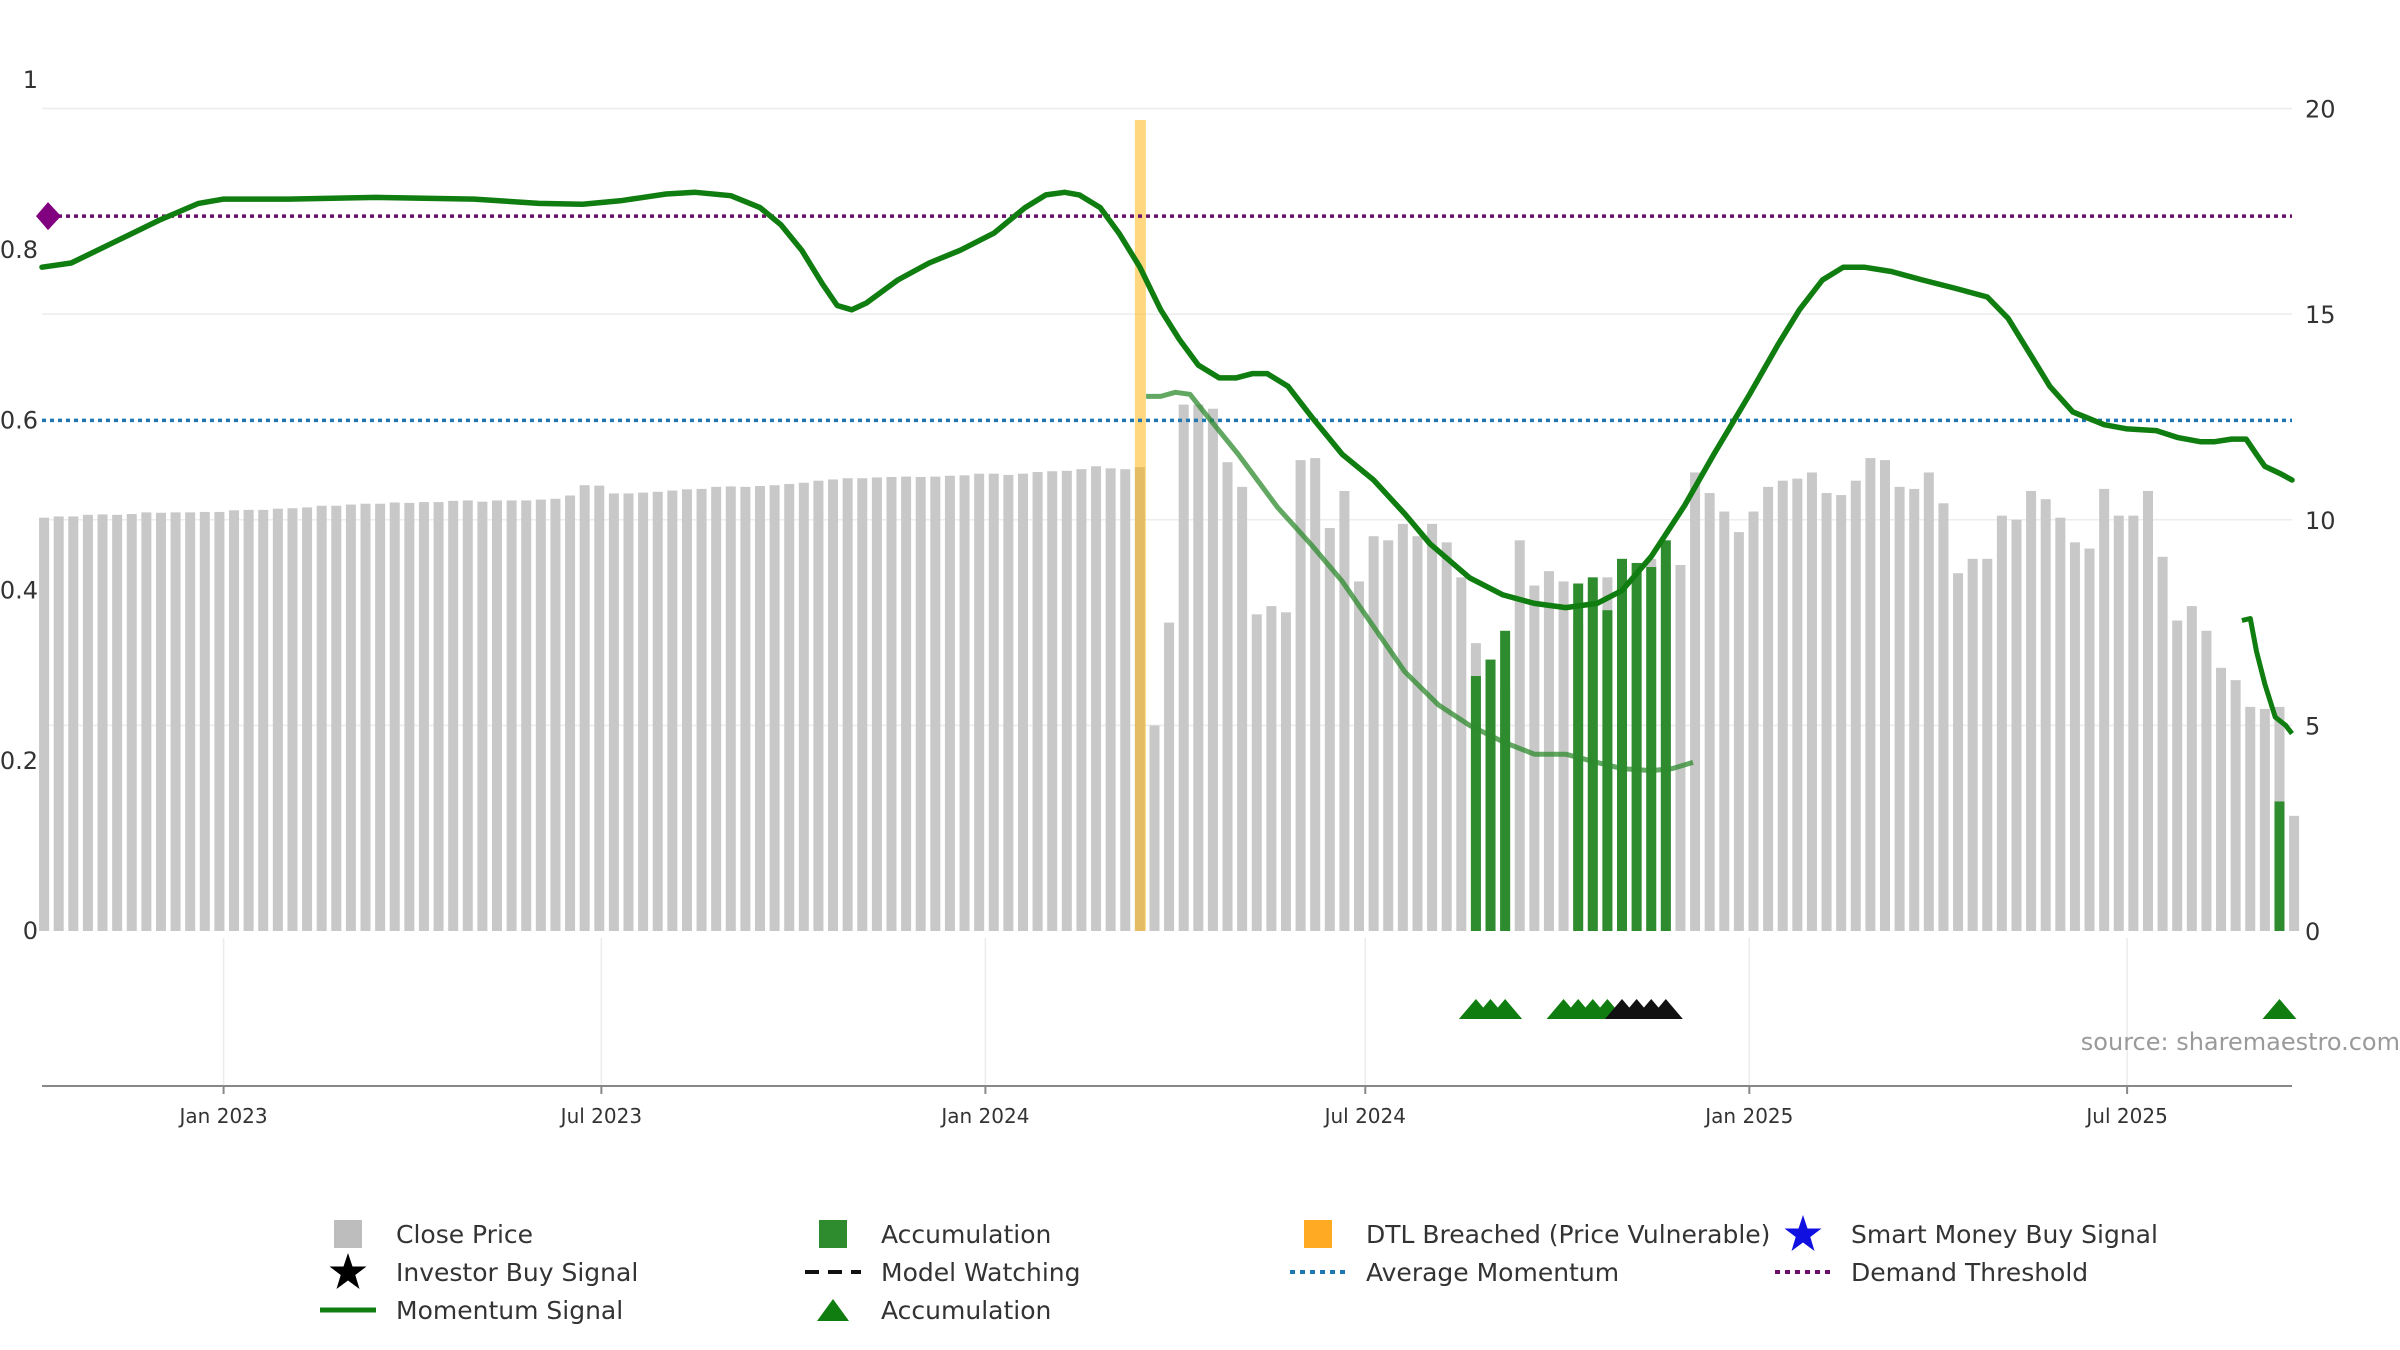 The image size is (2400, 1350). I want to click on legend-label: Model Watching, so click(981, 1272).